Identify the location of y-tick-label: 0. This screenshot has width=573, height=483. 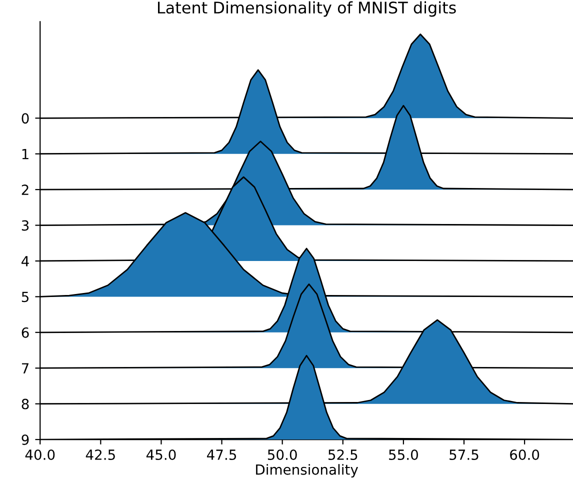
(25, 118).